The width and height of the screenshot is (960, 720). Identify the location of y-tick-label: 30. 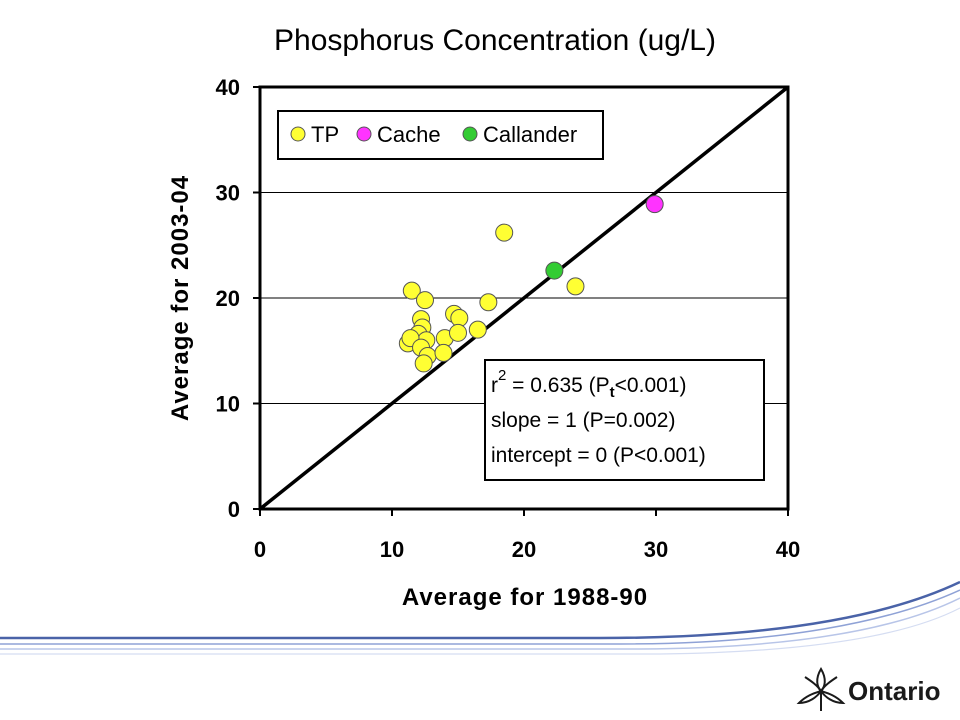
(228, 193).